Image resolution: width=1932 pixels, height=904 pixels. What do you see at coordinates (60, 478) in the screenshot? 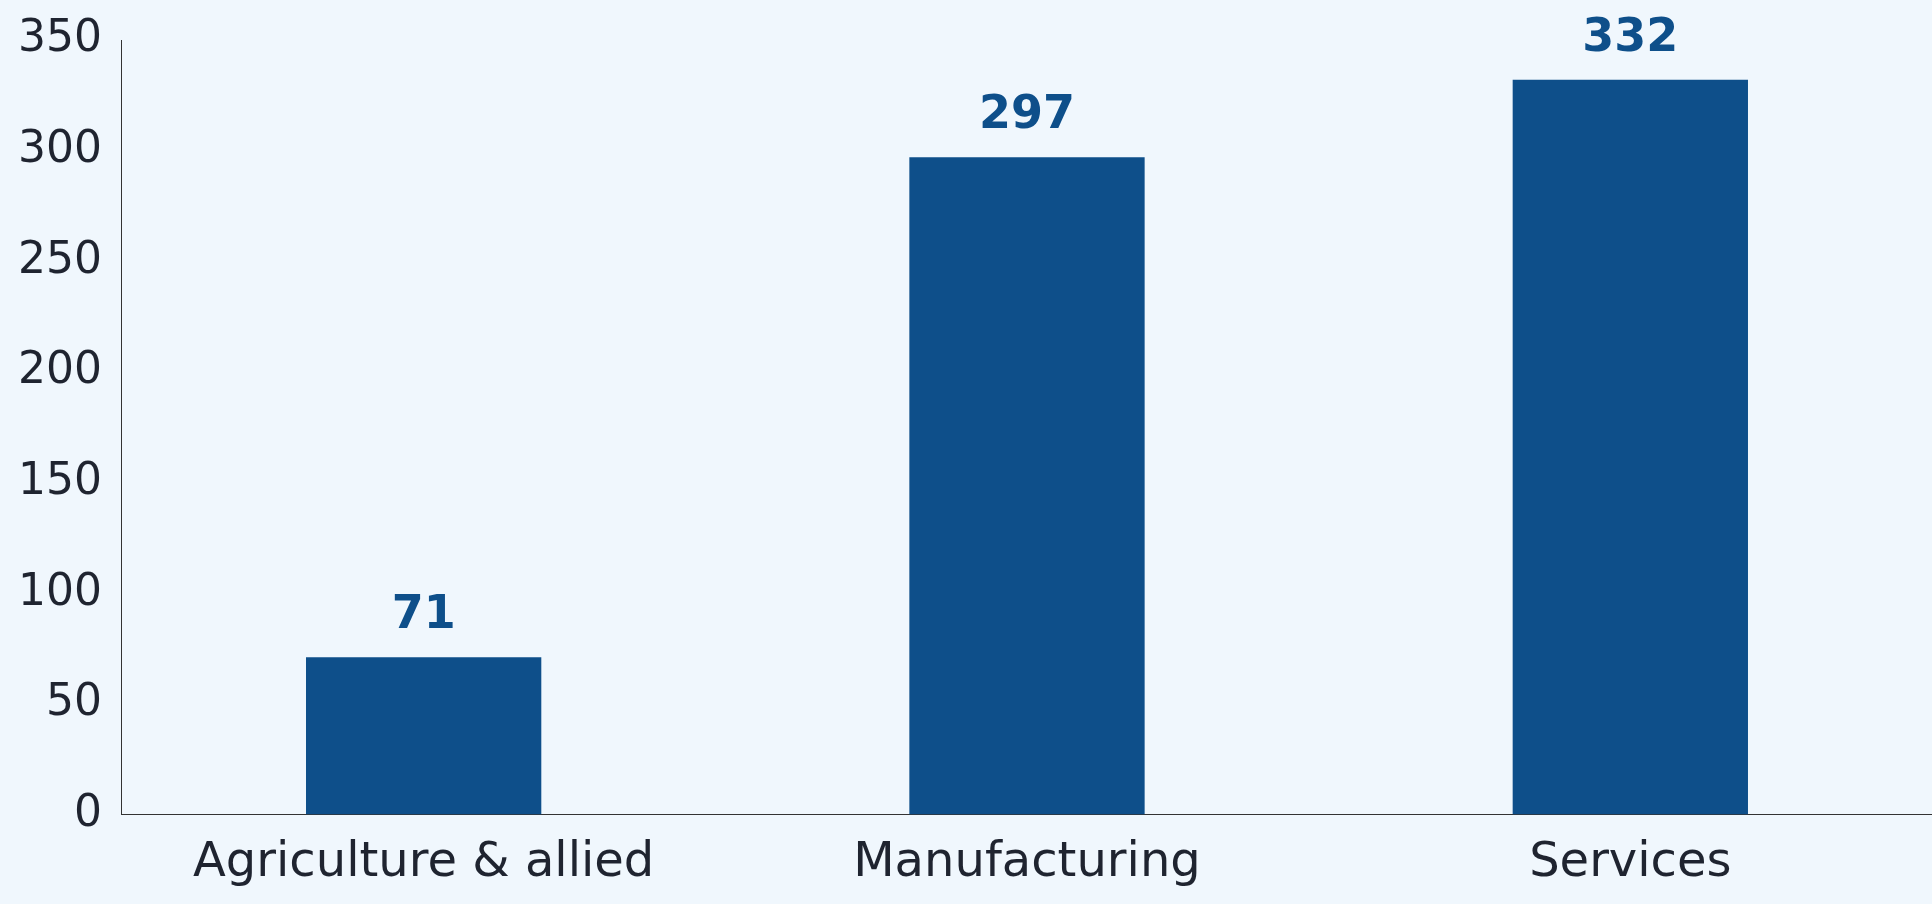
I see `y-tick-label: 150` at bounding box center [60, 478].